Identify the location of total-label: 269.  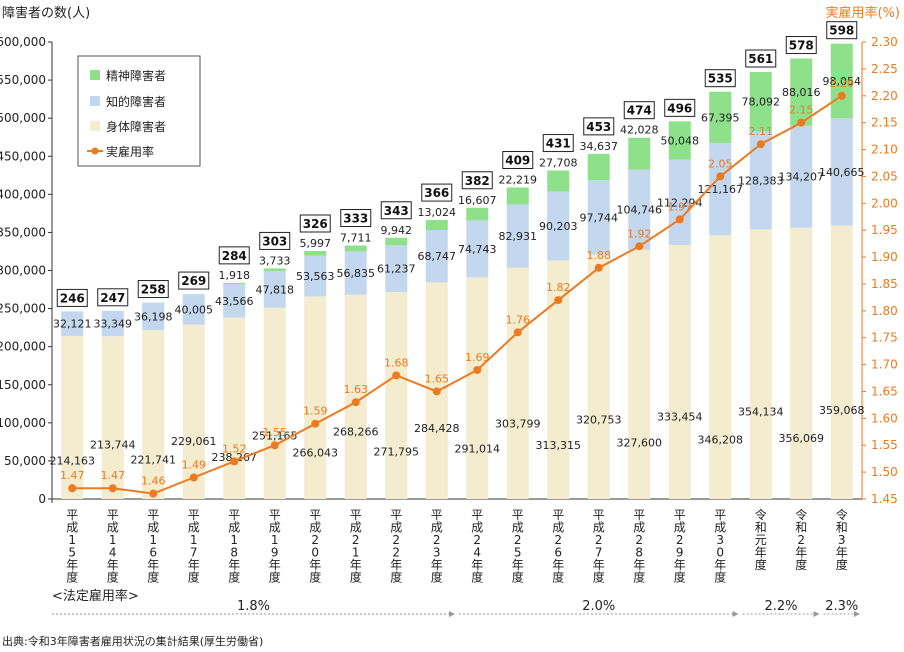
(193, 281).